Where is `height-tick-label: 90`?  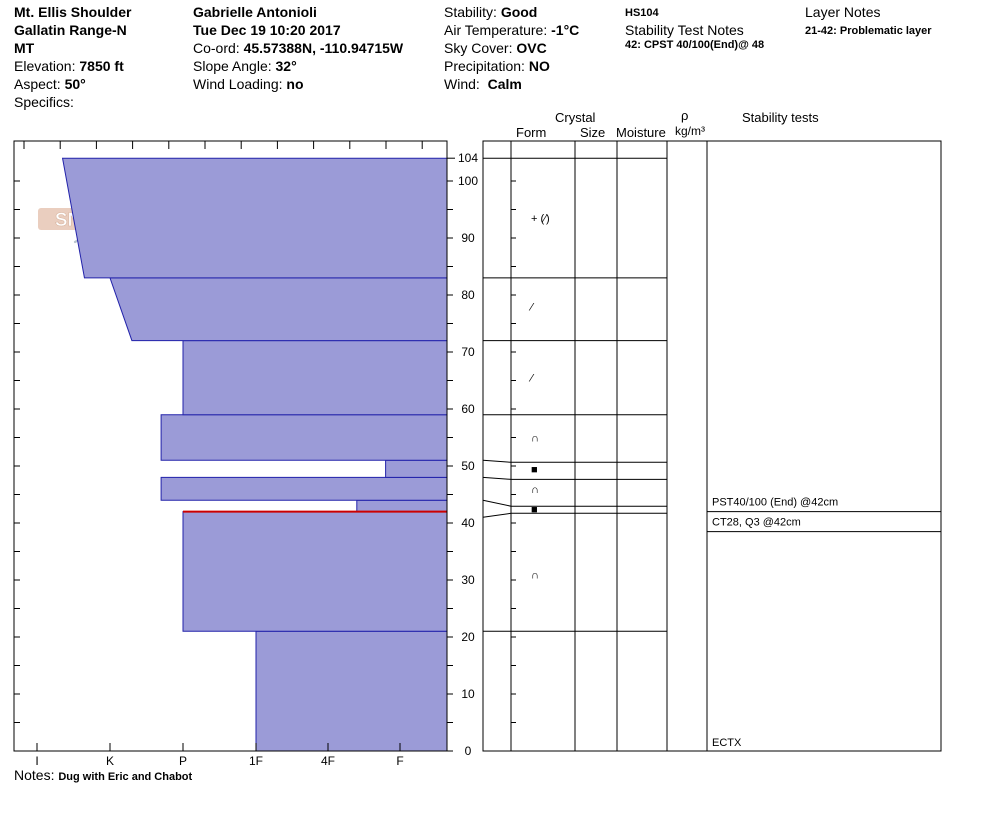 height-tick-label: 90 is located at coordinates (468, 238).